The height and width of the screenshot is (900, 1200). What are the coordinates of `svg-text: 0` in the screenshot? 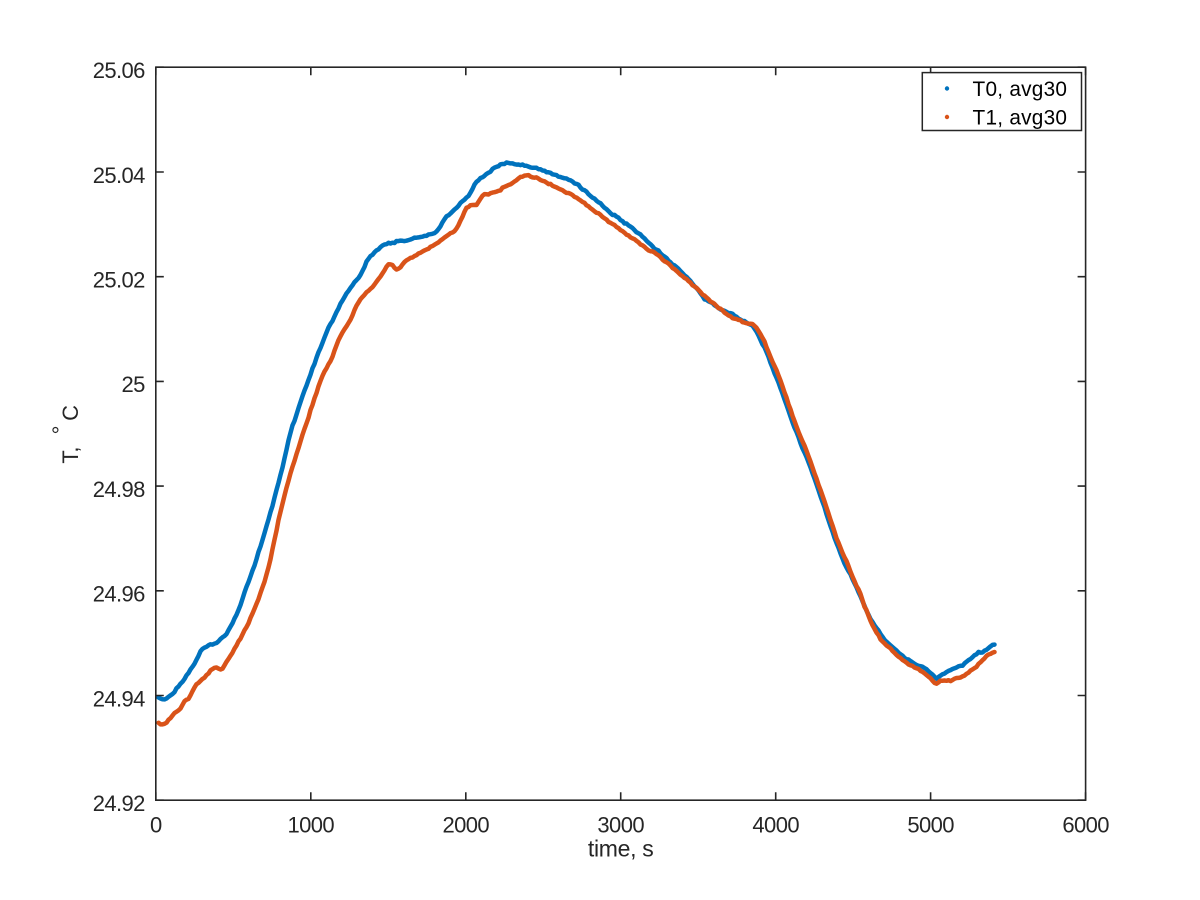 It's located at (156, 824).